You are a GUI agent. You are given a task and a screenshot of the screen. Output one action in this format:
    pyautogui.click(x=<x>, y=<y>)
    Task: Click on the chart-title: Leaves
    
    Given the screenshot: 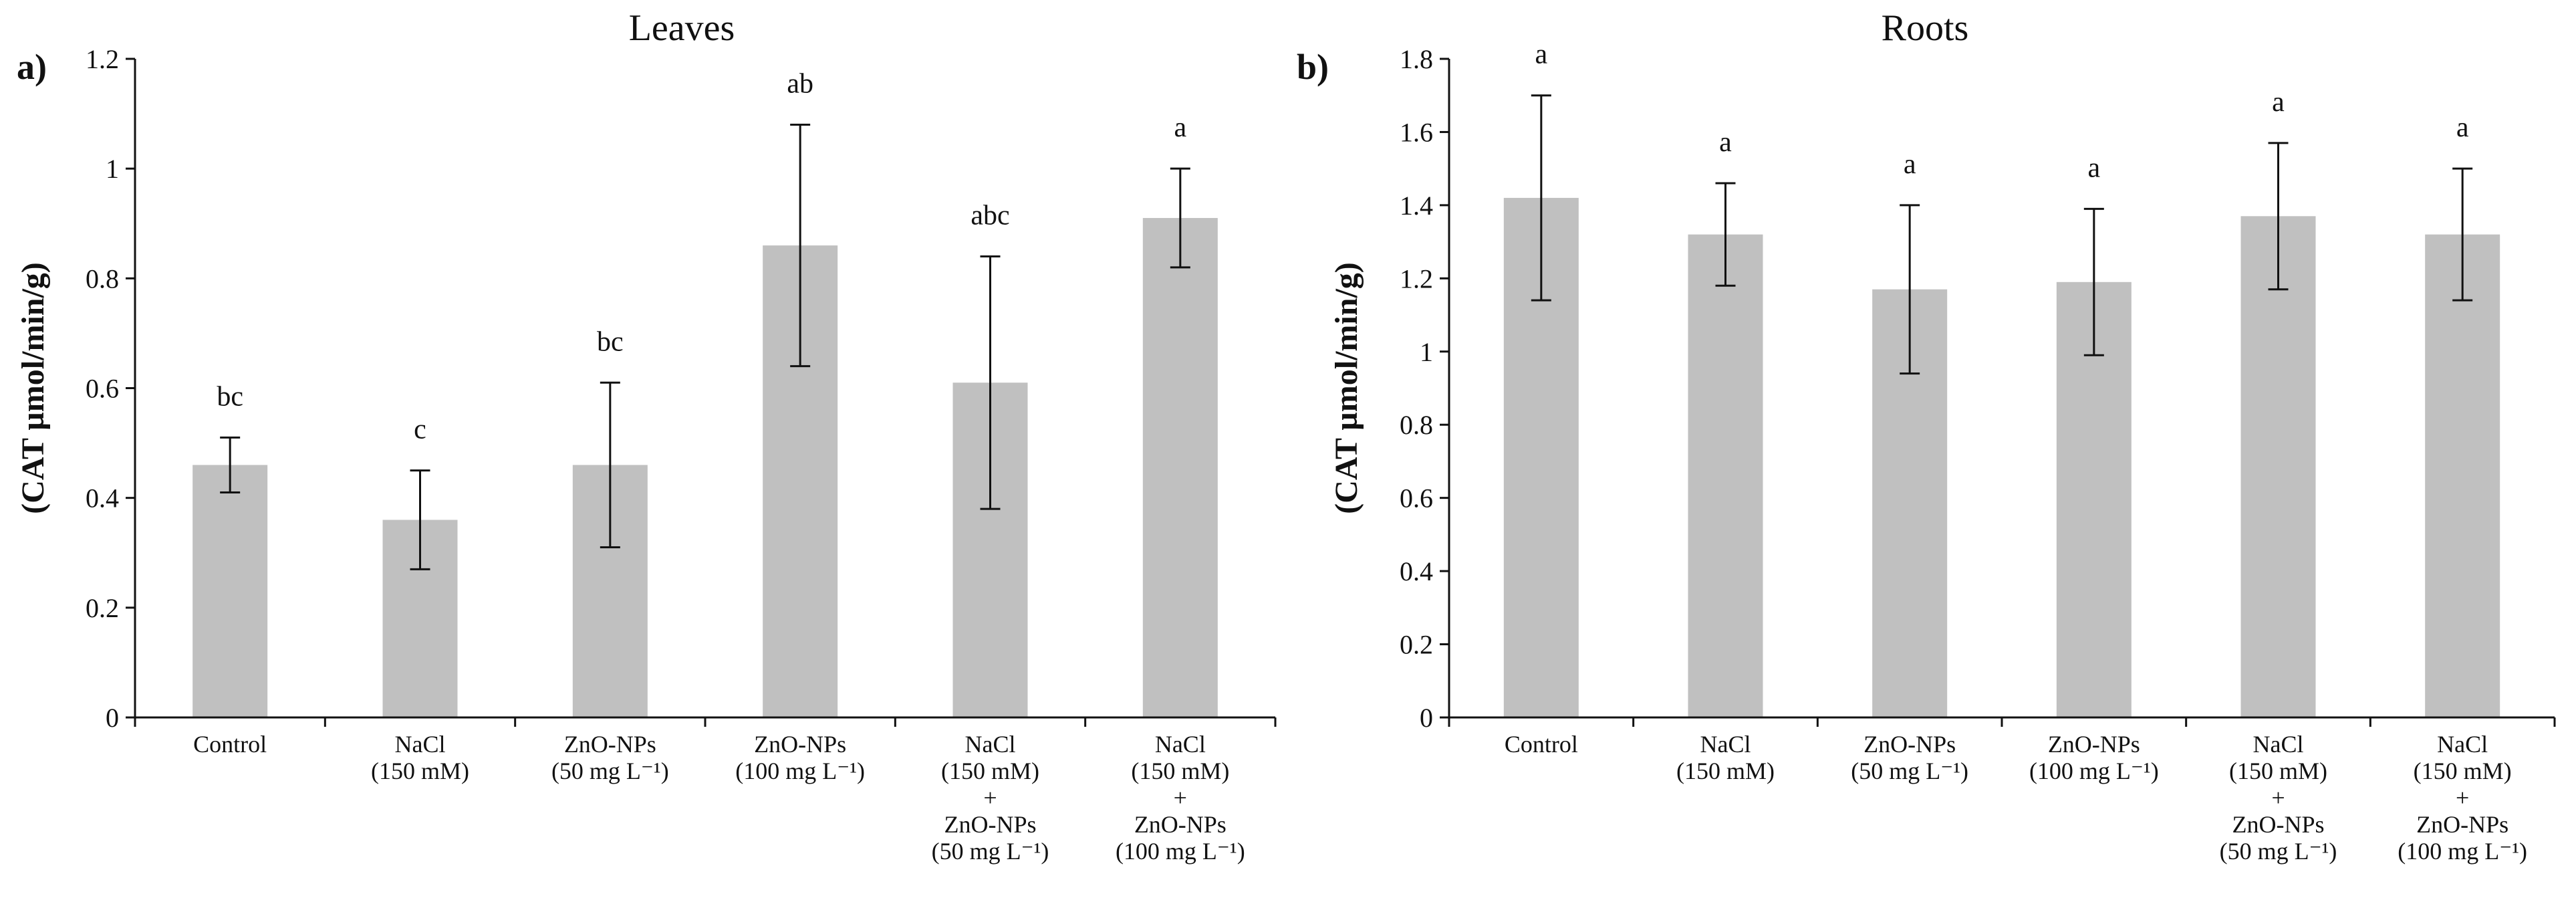 What is the action you would take?
    pyautogui.click(x=682, y=28)
    